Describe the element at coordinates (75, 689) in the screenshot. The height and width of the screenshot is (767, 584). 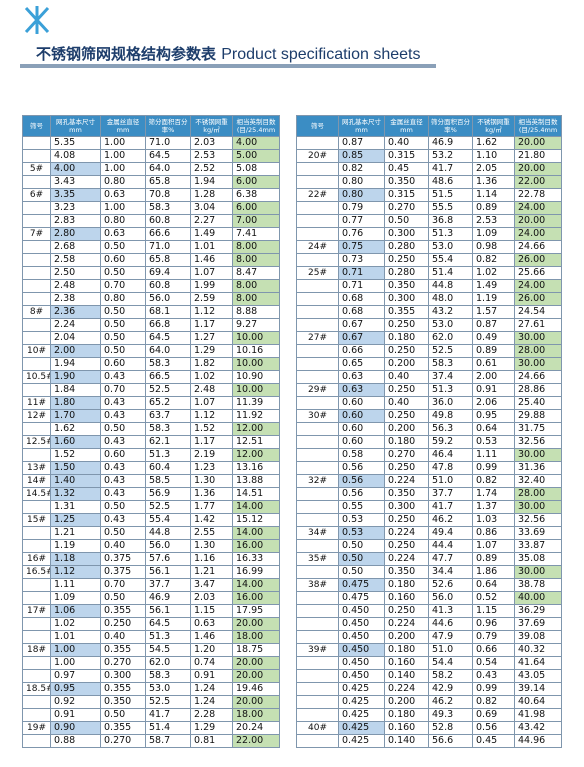
I see `cell: 0.95` at that location.